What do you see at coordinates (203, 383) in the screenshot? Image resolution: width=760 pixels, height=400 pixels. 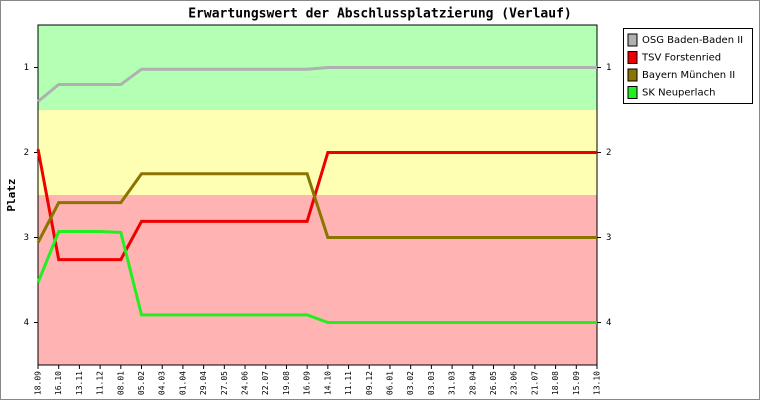 I see `x-tick-label: 29.04` at bounding box center [203, 383].